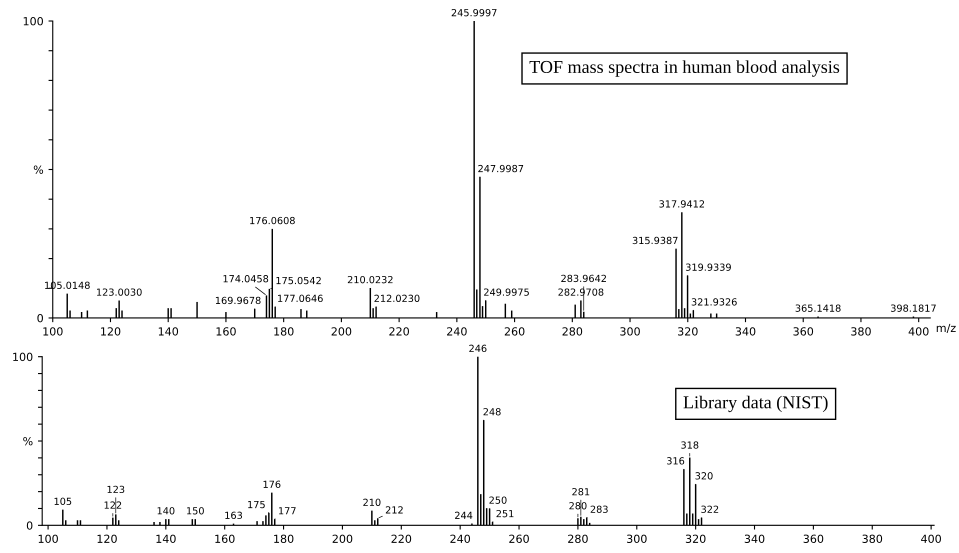  Describe the element at coordinates (298, 280) in the screenshot. I see `annotation: 175.0542` at that location.